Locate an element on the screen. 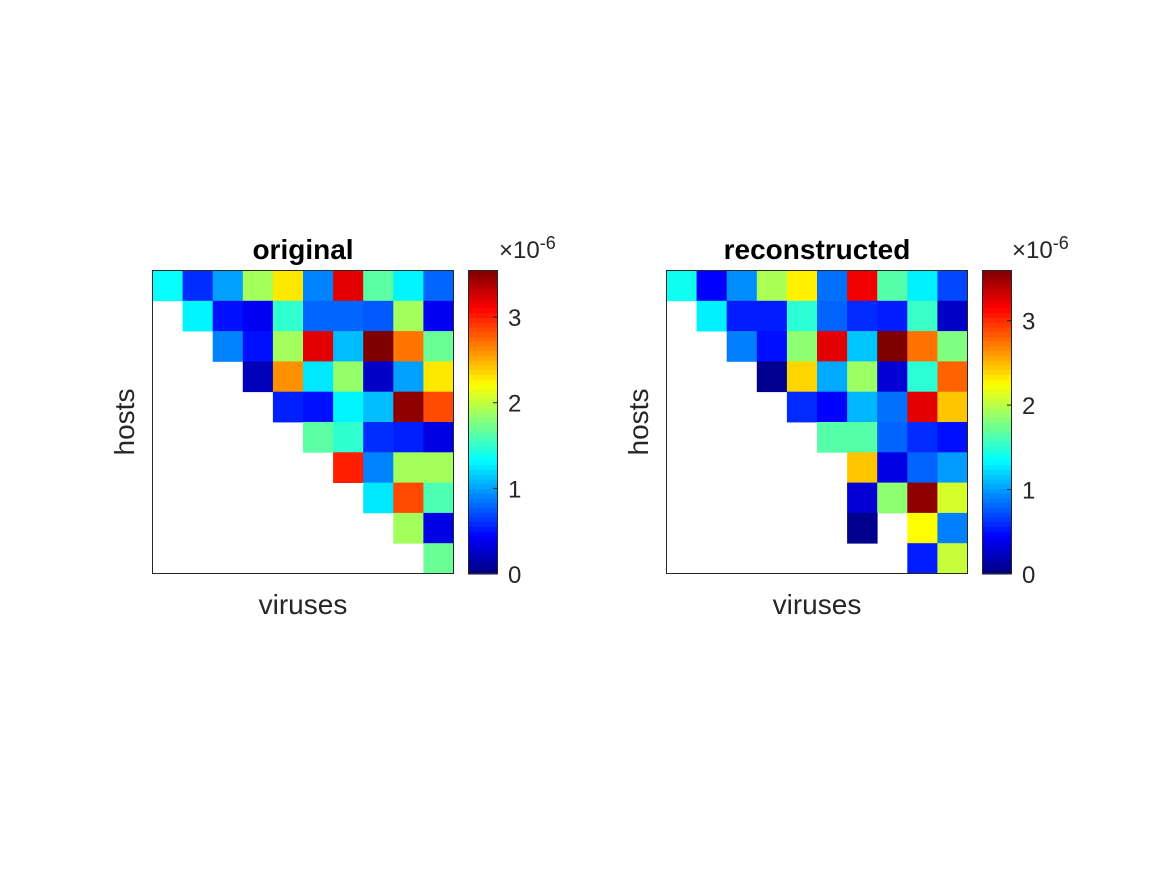 This screenshot has height=875, width=1167. colorbar-tick-label: 3 is located at coordinates (1028, 322).